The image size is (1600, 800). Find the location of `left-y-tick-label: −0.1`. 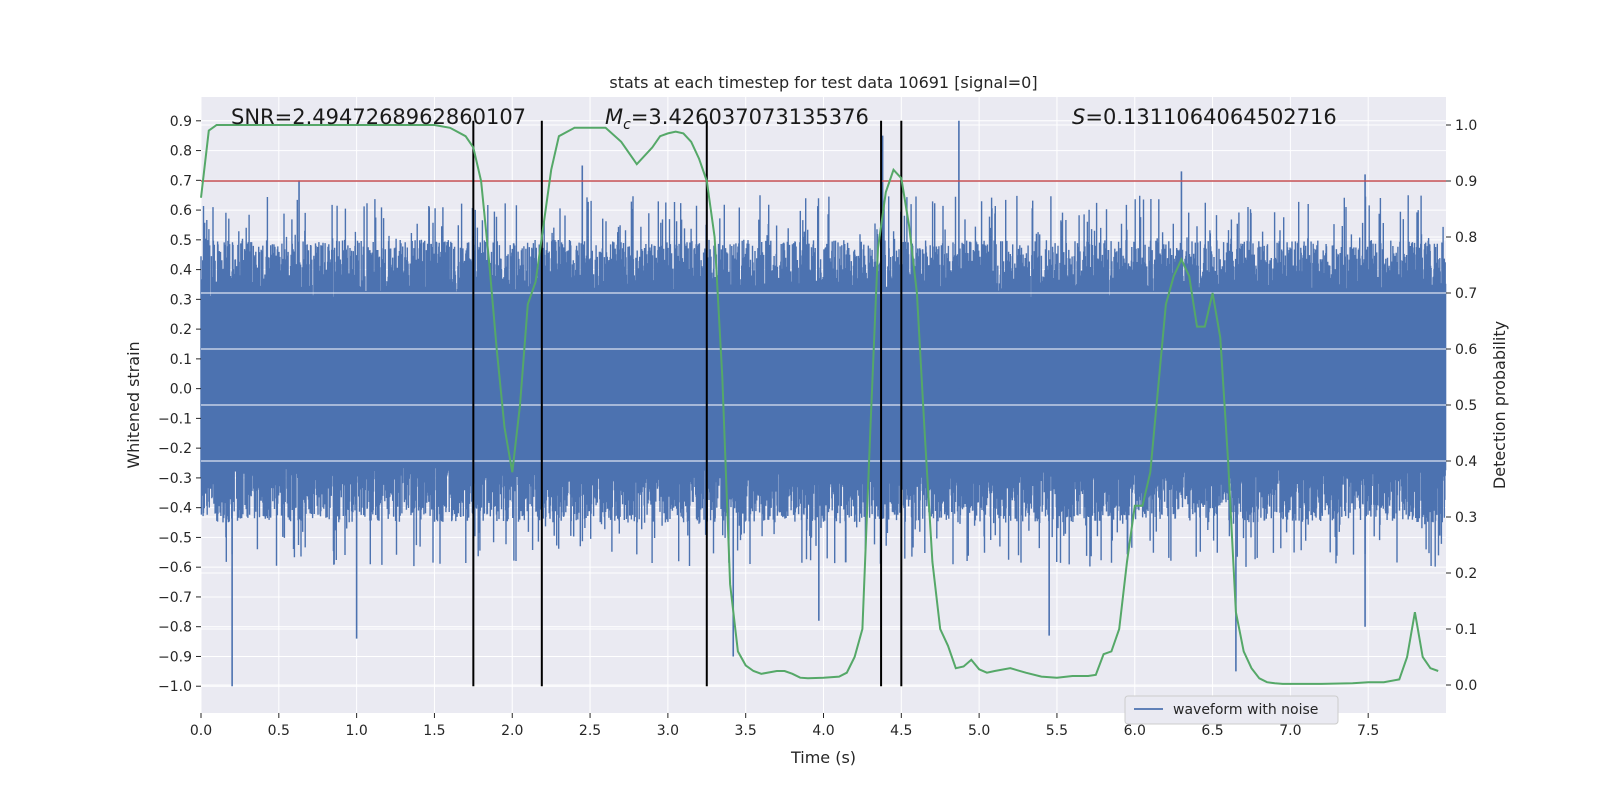

left-y-tick-label: −0.1 is located at coordinates (175, 419).